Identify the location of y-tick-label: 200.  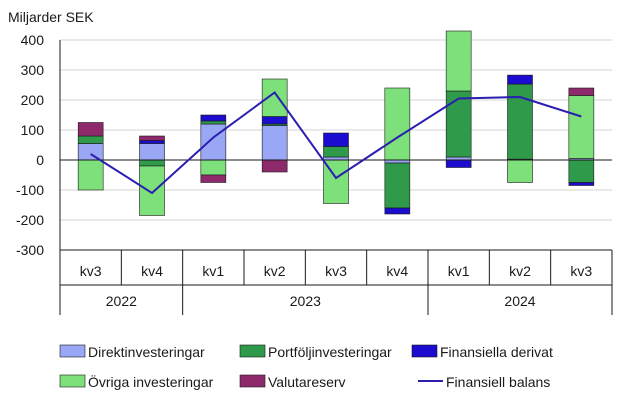
(33, 100).